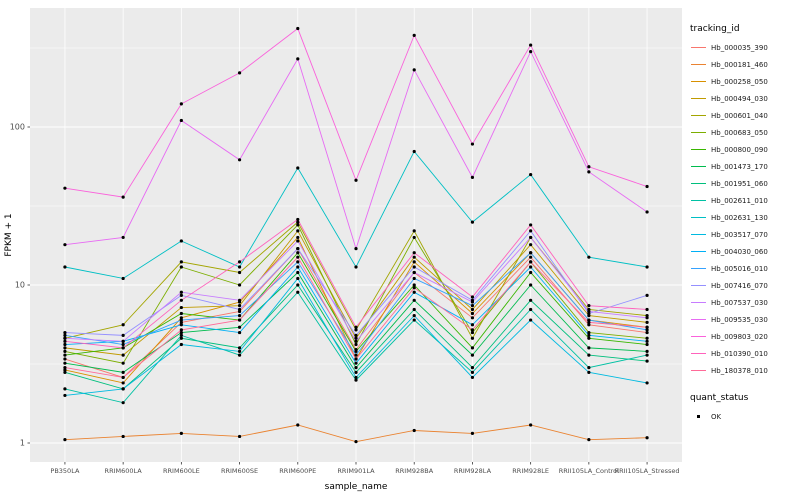  What do you see at coordinates (745, 409) in the screenshot?
I see `legend-quant-status-block: quant_status OK` at bounding box center [745, 409].